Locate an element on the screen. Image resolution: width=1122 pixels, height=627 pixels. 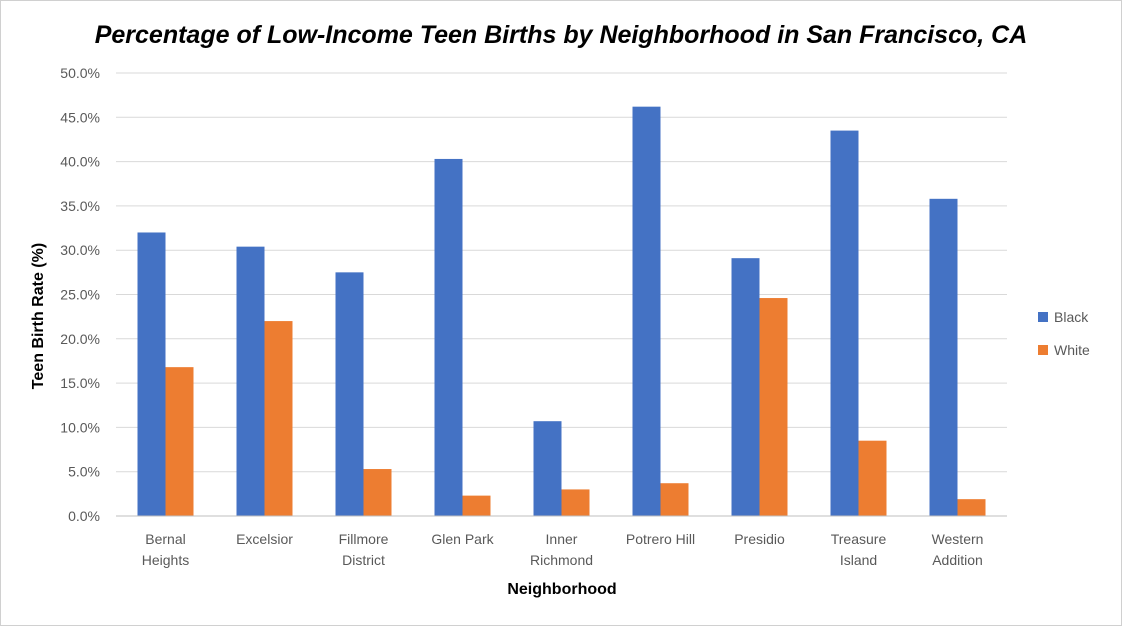
y-tick-label: 5.0% is located at coordinates (84, 472).